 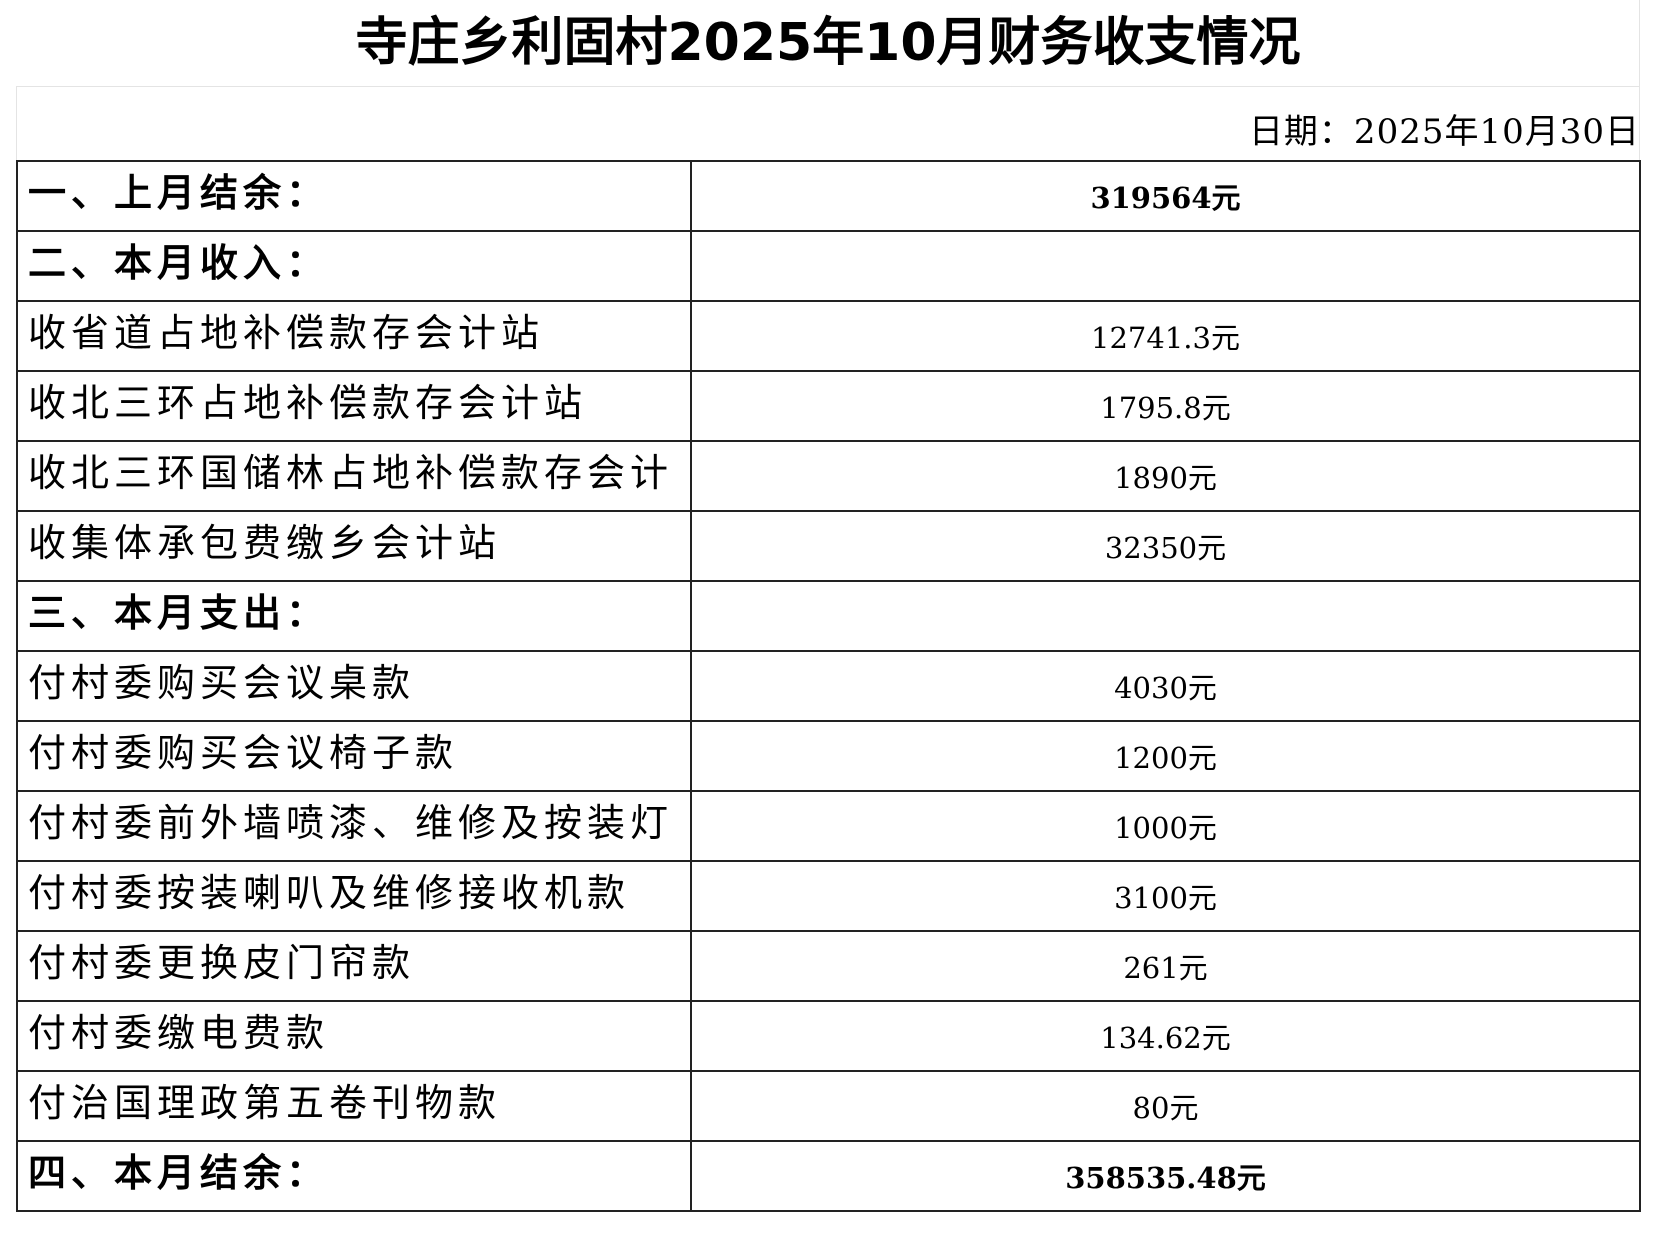 I want to click on label-text: 收省道占地补偿款存会计站, so click(x=286, y=333).